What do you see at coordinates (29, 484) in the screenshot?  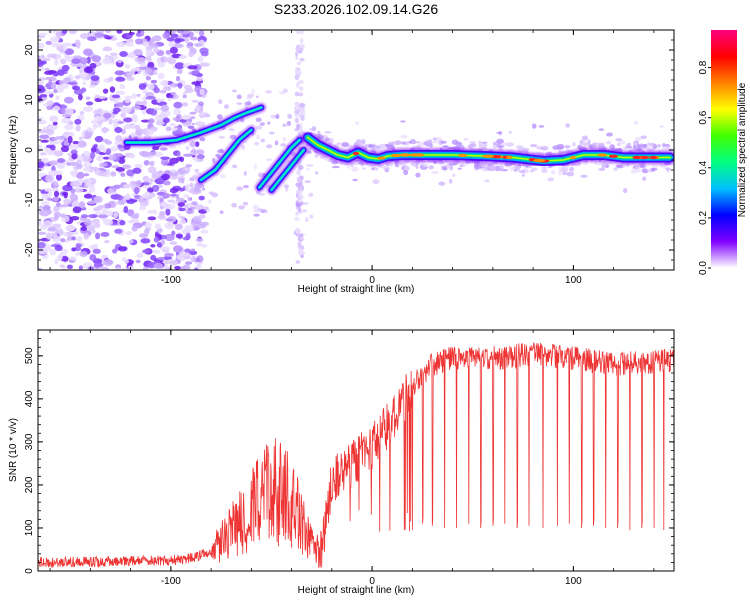 I see `snr-y-tick-label: 200` at bounding box center [29, 484].